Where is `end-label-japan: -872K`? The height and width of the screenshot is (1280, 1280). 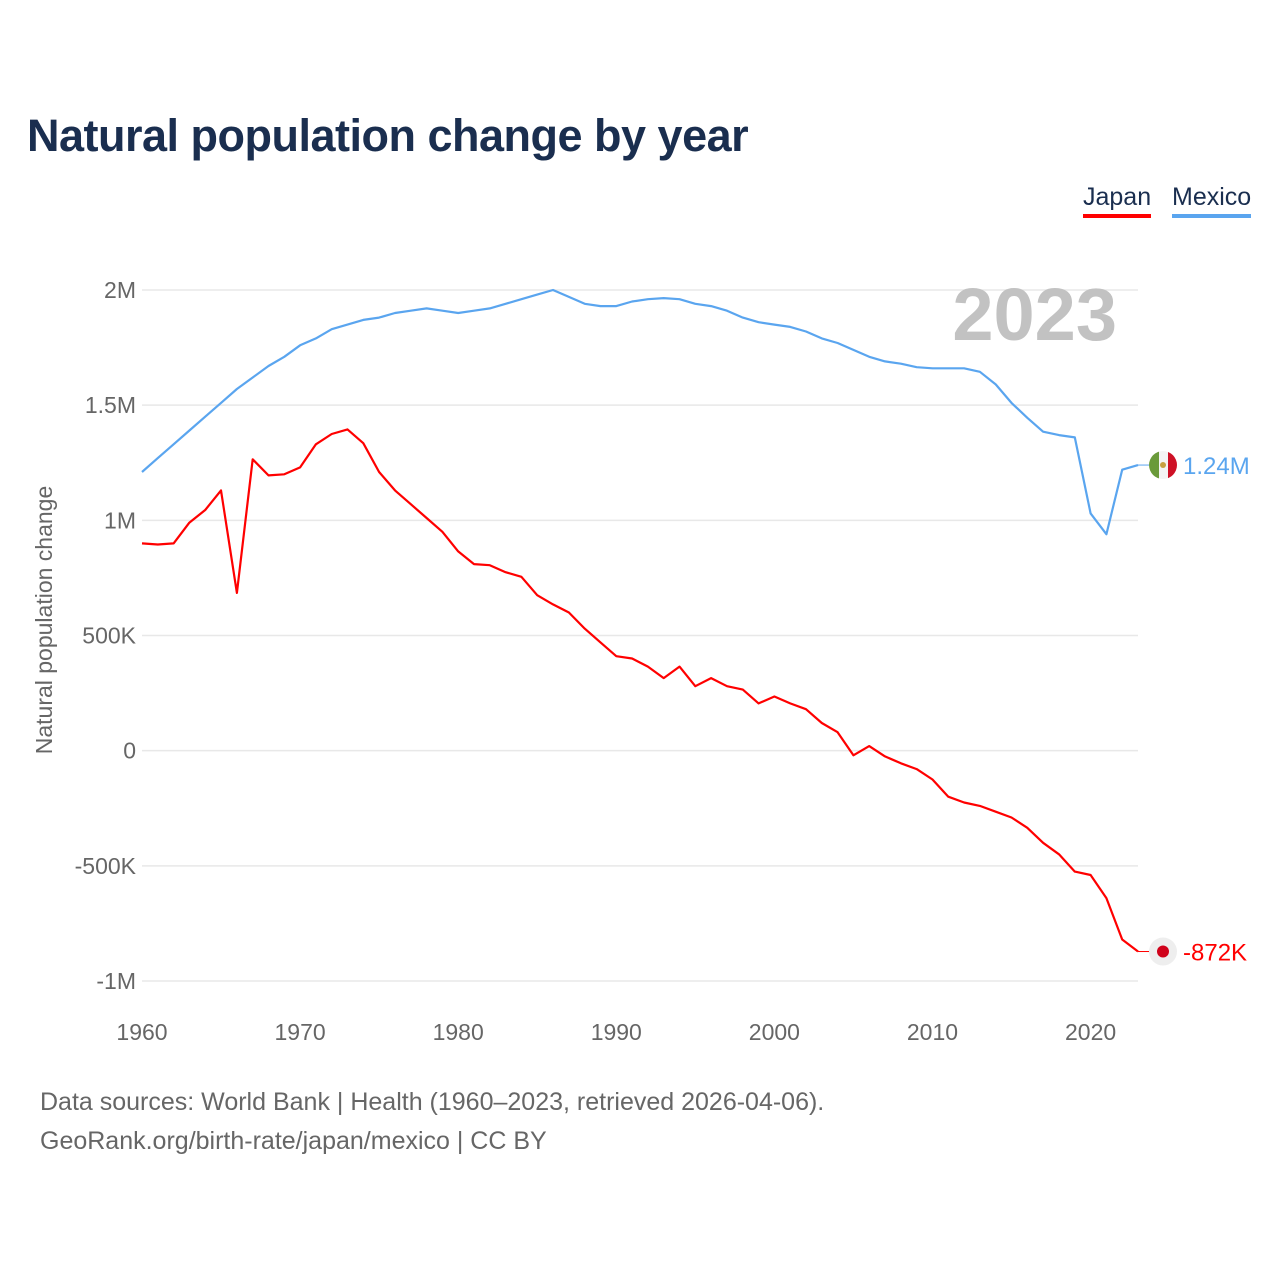 end-label-japan: -872K is located at coordinates (1215, 953).